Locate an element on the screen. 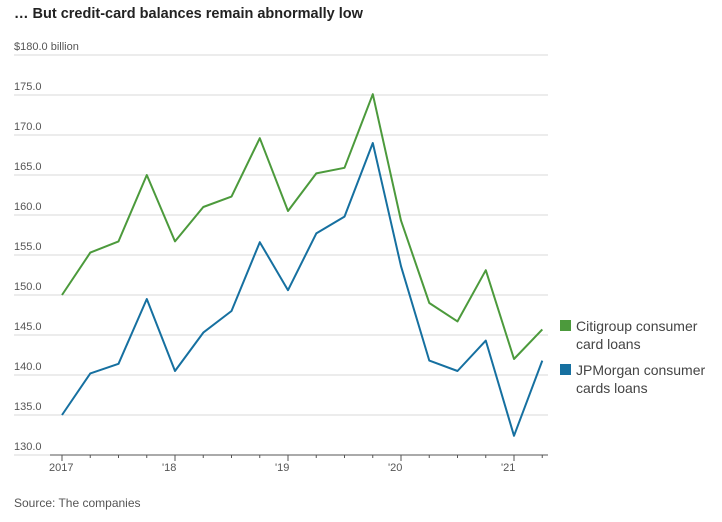 This screenshot has width=722, height=522. x-axis: 2017 '18 '19 '20 '21 is located at coordinates (298, 464).